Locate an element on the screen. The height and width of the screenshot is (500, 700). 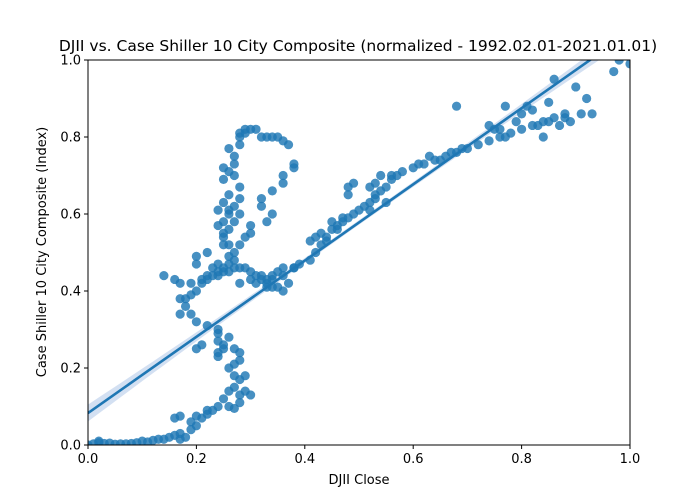
y-tick-label: 0.8 is located at coordinates (70, 138).